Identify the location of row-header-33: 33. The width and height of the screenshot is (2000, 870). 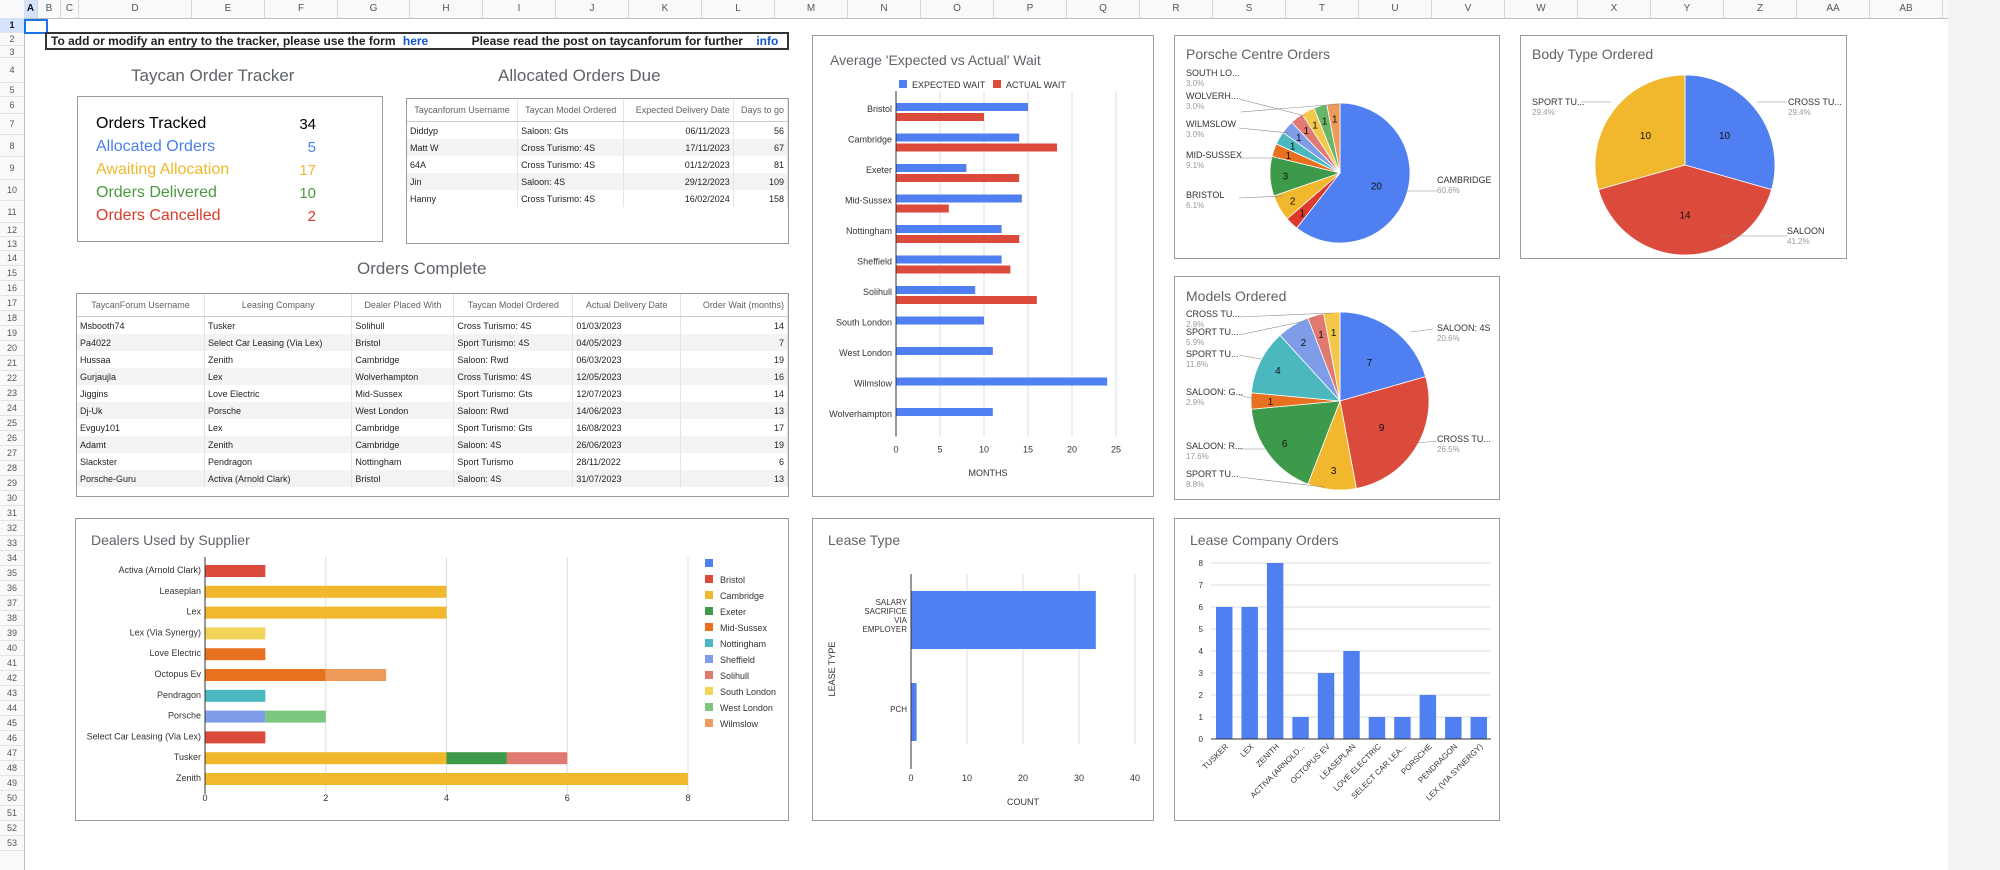
(12, 543).